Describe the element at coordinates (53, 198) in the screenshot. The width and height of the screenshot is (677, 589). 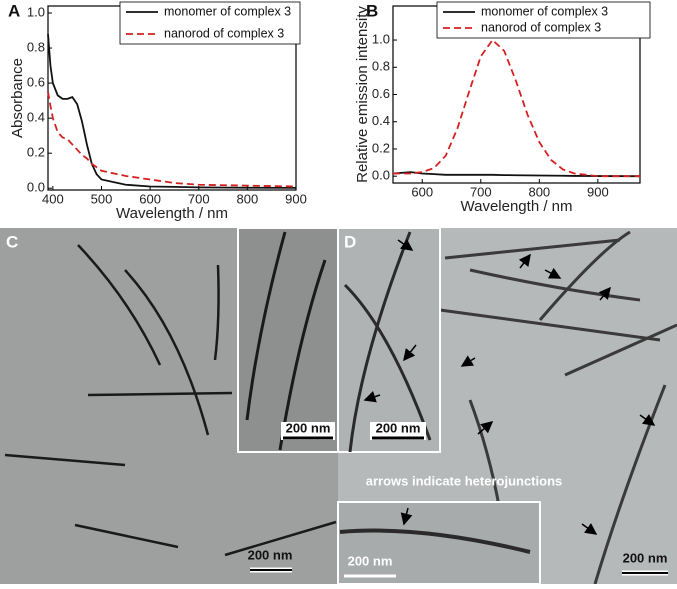
I see `x-tick-label: 400` at that location.